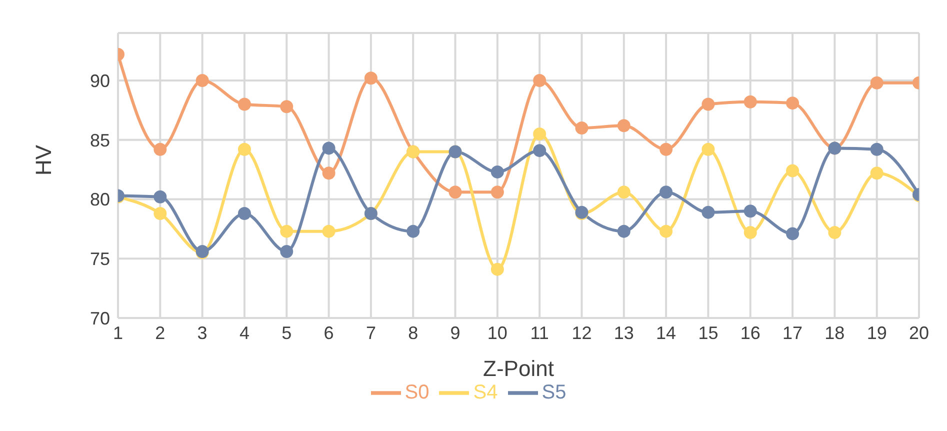 The width and height of the screenshot is (947, 431). What do you see at coordinates (919, 332) in the screenshot?
I see `x-tick-label: 20` at bounding box center [919, 332].